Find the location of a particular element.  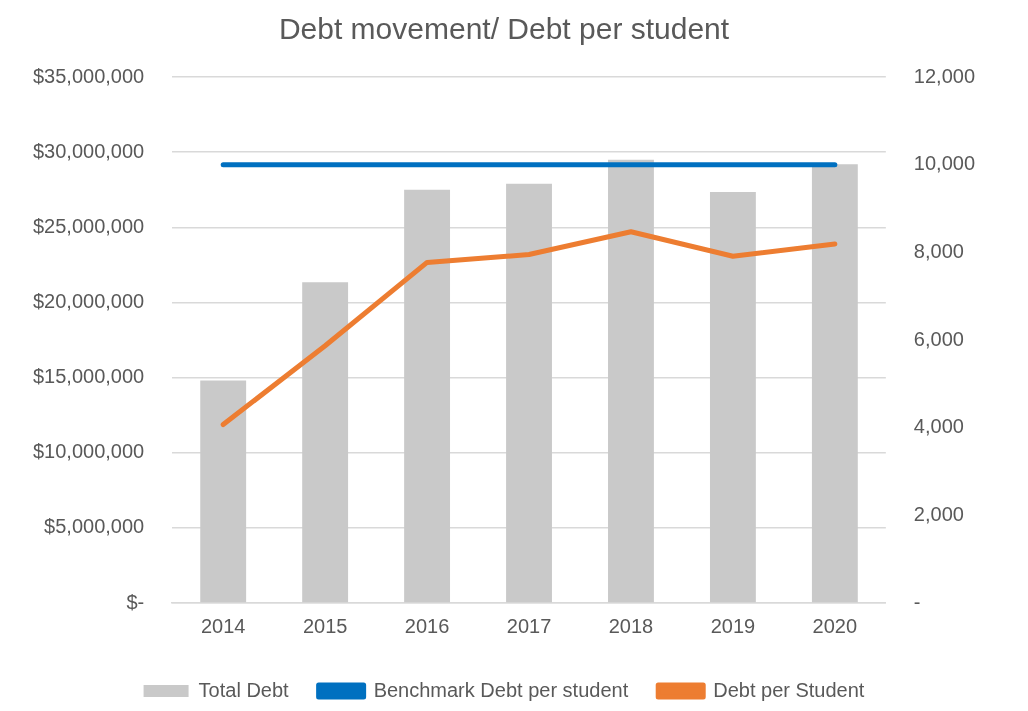

x-tick-label: 2017 is located at coordinates (529, 625).